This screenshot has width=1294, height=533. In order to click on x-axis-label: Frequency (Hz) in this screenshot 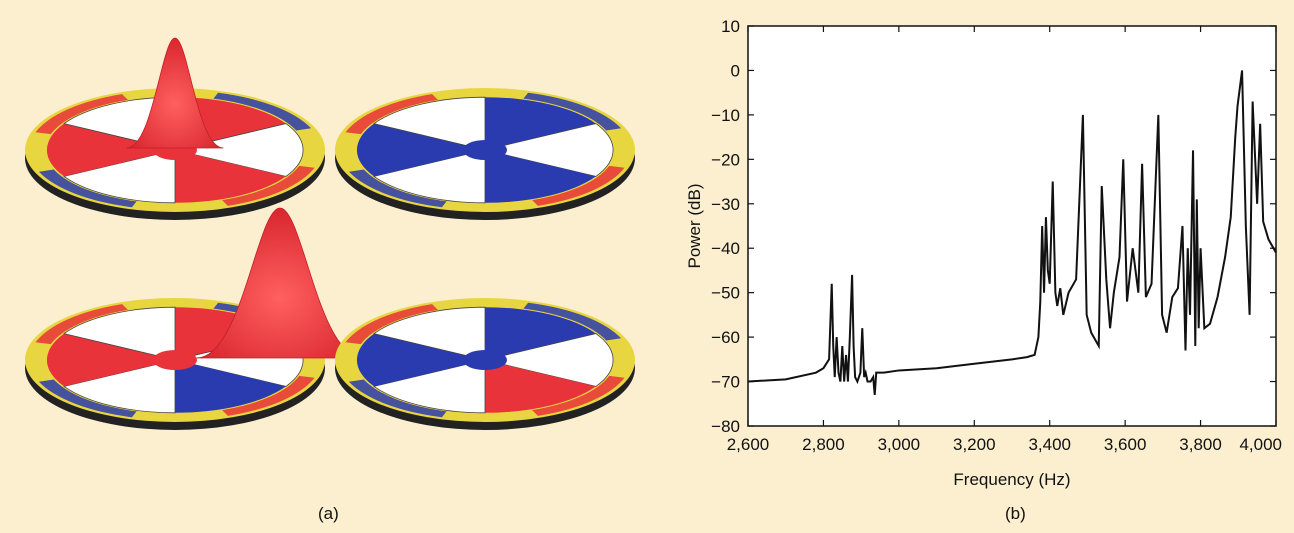, I will do `click(1011, 479)`.